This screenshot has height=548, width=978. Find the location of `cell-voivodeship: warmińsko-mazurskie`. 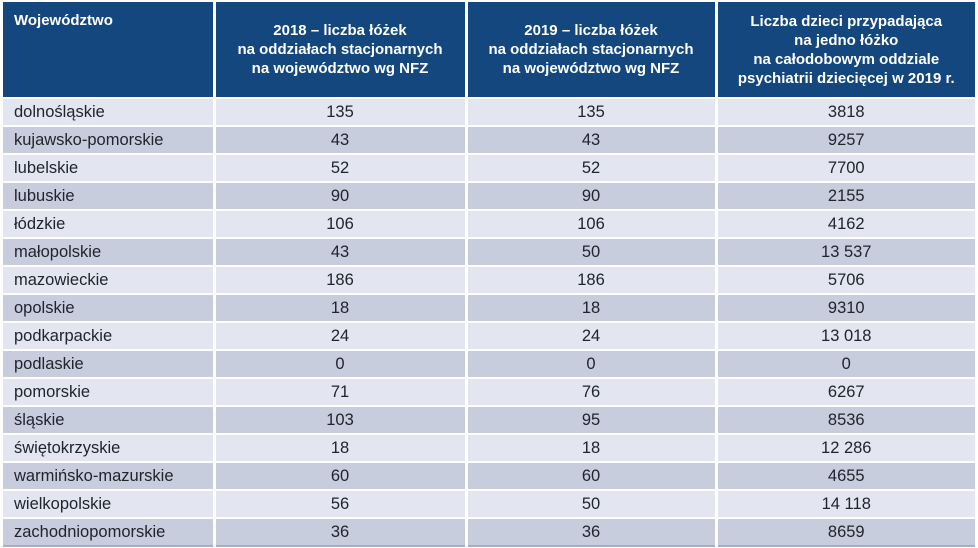

cell-voivodeship: warmińsko-mazurskie is located at coordinates (109, 476).